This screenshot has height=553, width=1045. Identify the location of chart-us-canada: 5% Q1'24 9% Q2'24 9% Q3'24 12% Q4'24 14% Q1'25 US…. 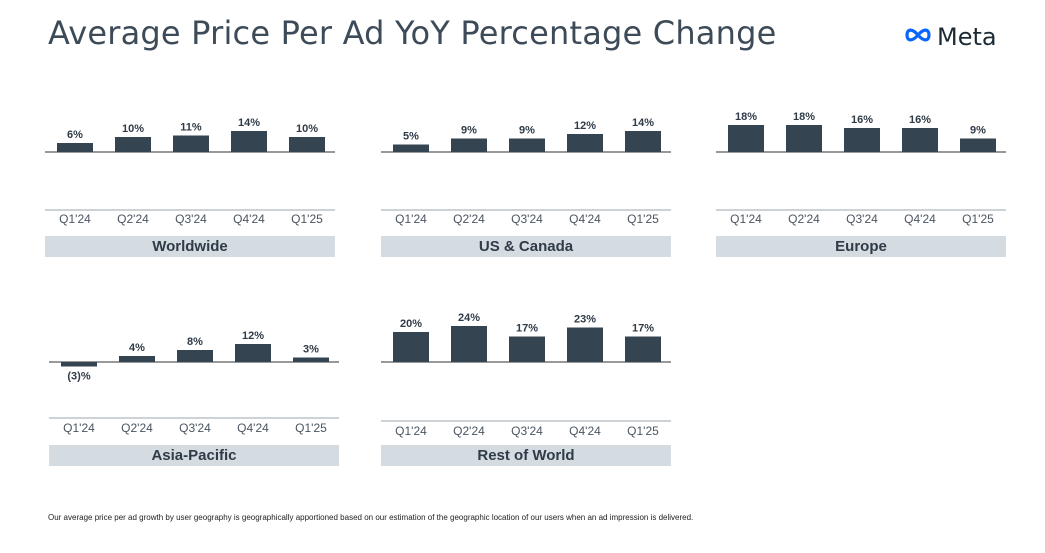
(527, 185).